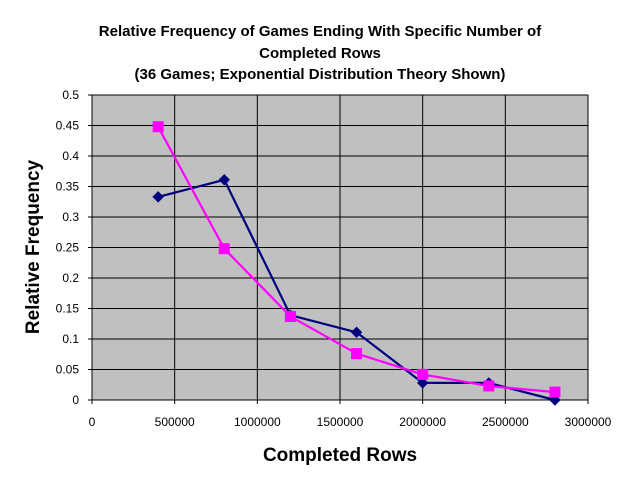 The width and height of the screenshot is (640, 480). What do you see at coordinates (92, 422) in the screenshot?
I see `x-tick-label: 0` at bounding box center [92, 422].